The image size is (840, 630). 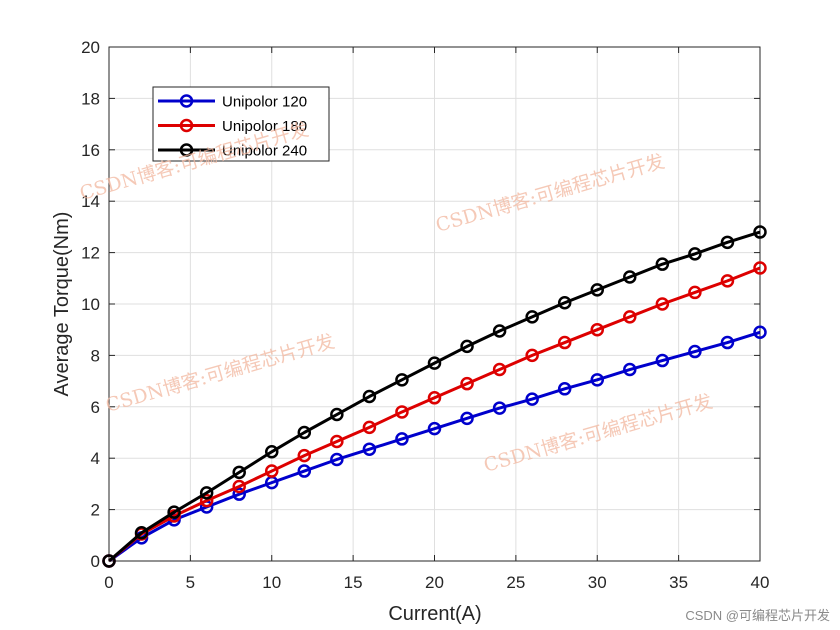 I want to click on legend-entry-label: Unipolor 240, so click(x=264, y=151).